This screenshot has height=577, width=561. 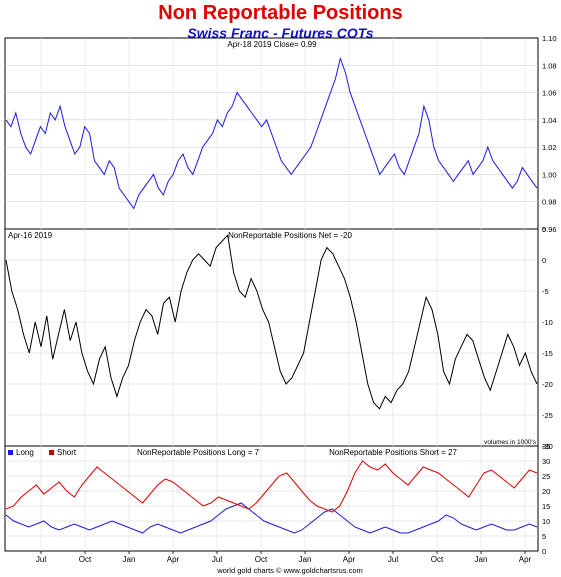 I want to click on longshort-y-tick-label: 35, so click(x=546, y=446).